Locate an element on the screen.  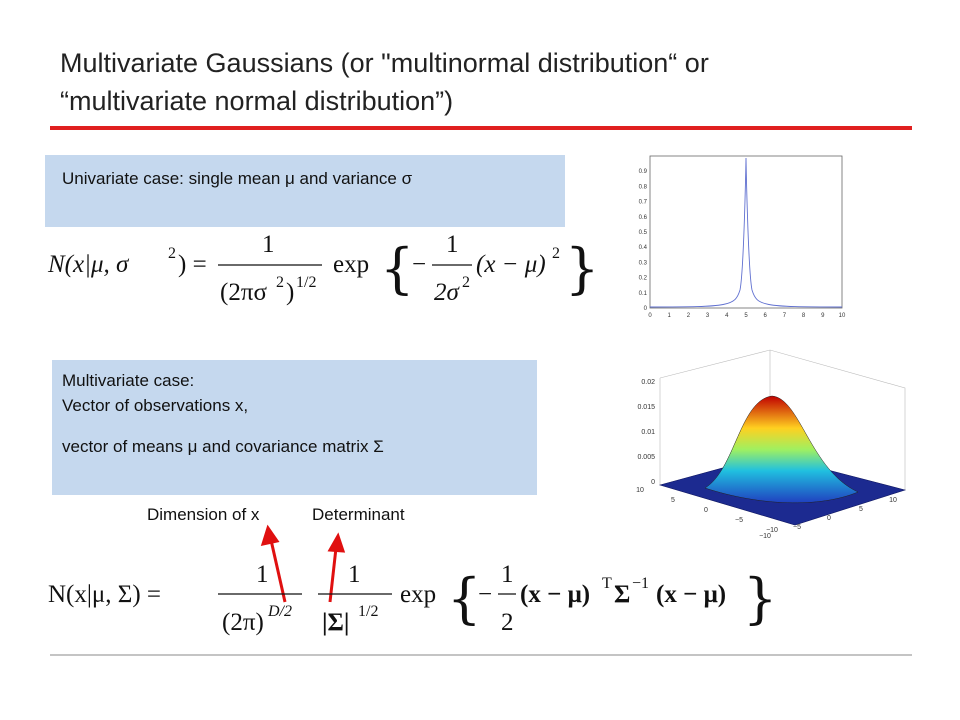
x-tick-label: 1 is located at coordinates (670, 316).